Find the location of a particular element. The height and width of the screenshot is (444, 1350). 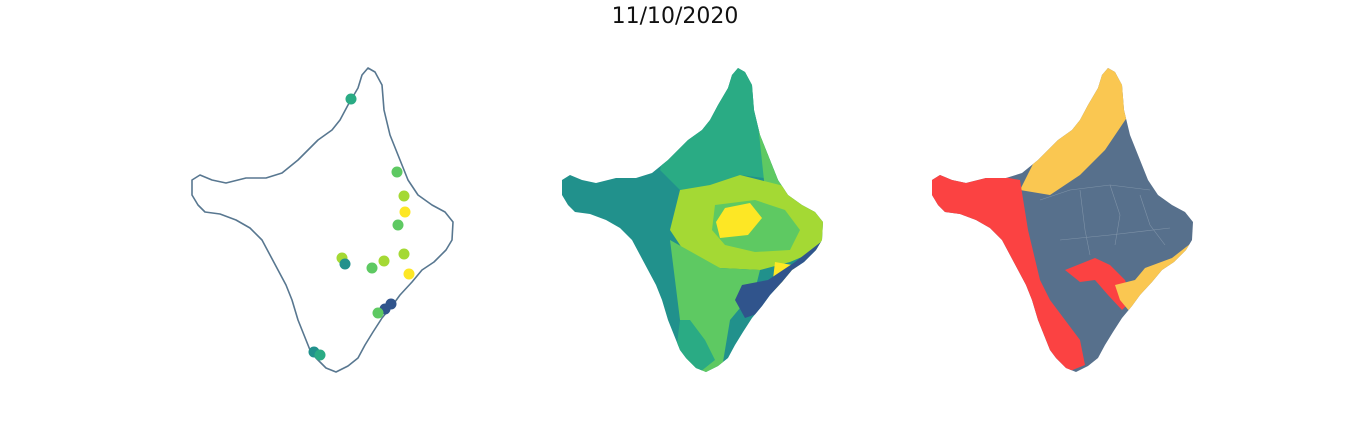

data-points is located at coordinates (361, 227).